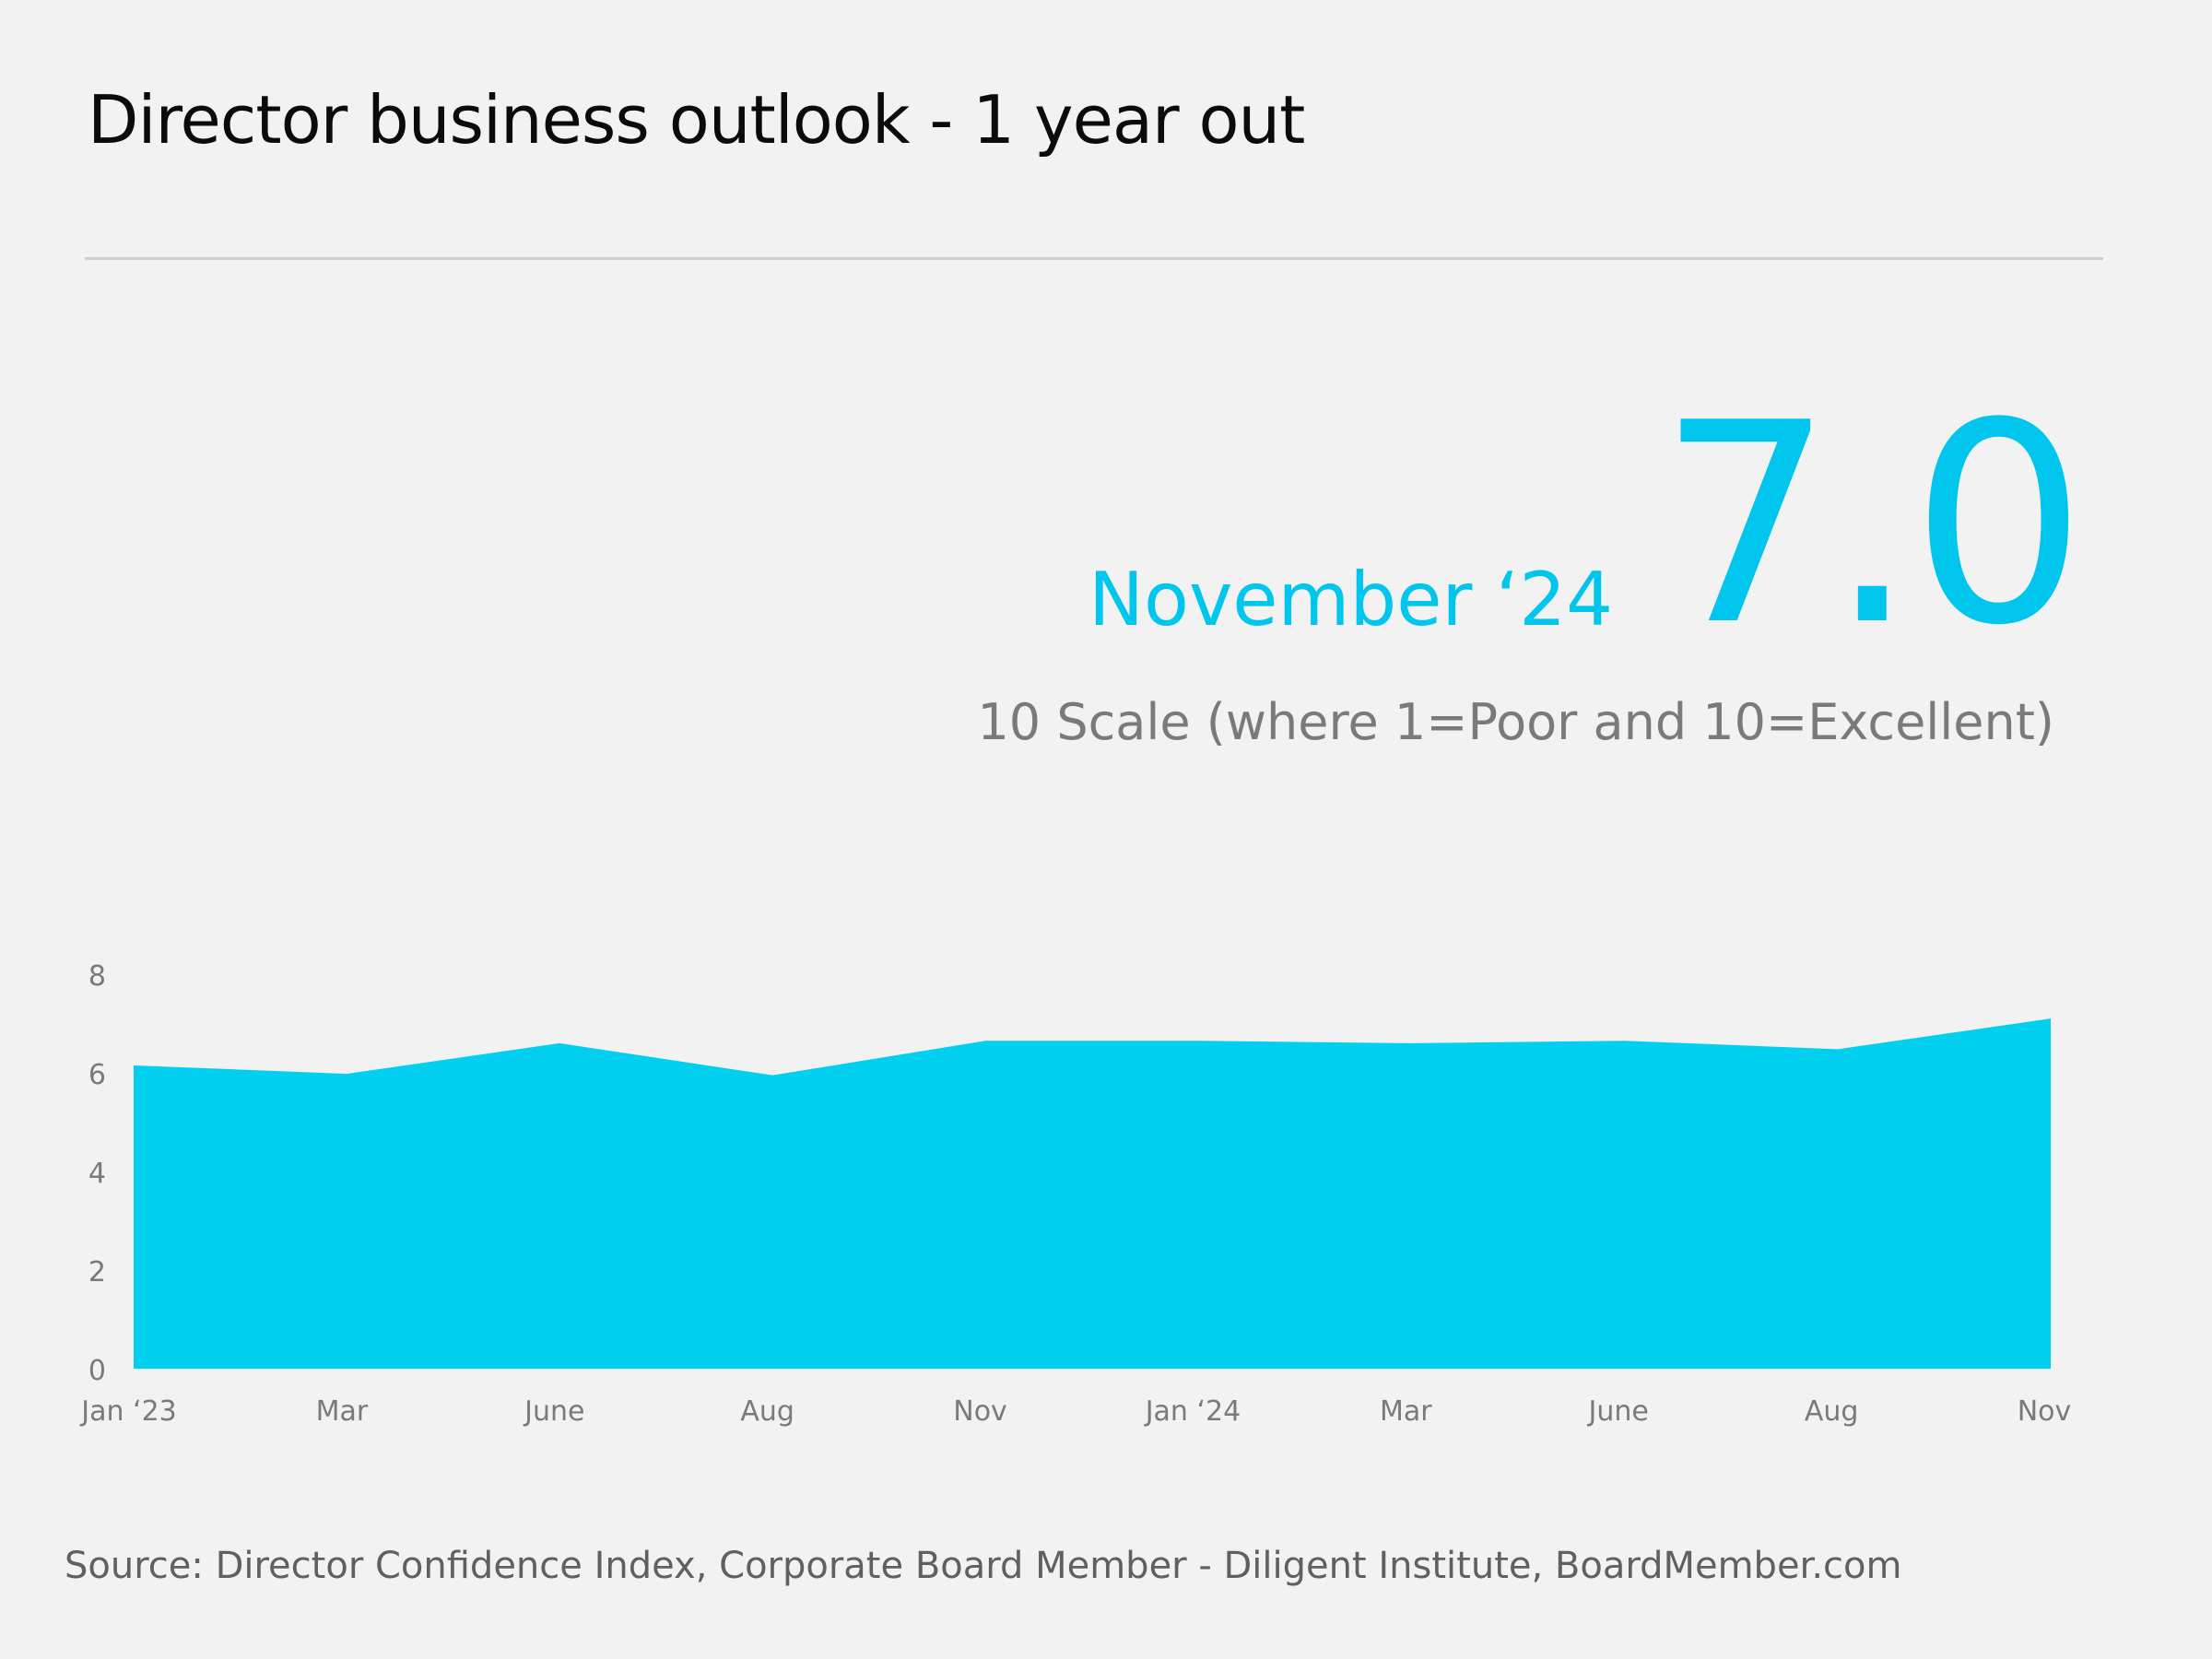 Image resolution: width=2212 pixels, height=1659 pixels. Describe the element at coordinates (1350, 599) in the screenshot. I see `highlight-period: November ‘24` at that location.